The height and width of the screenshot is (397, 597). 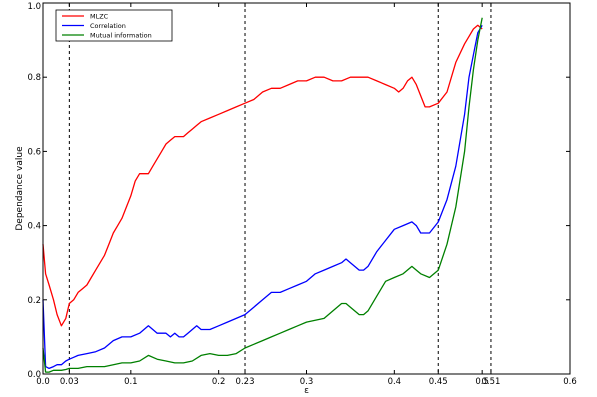 I want to click on x-tick-label: 0.51, so click(x=490, y=382).